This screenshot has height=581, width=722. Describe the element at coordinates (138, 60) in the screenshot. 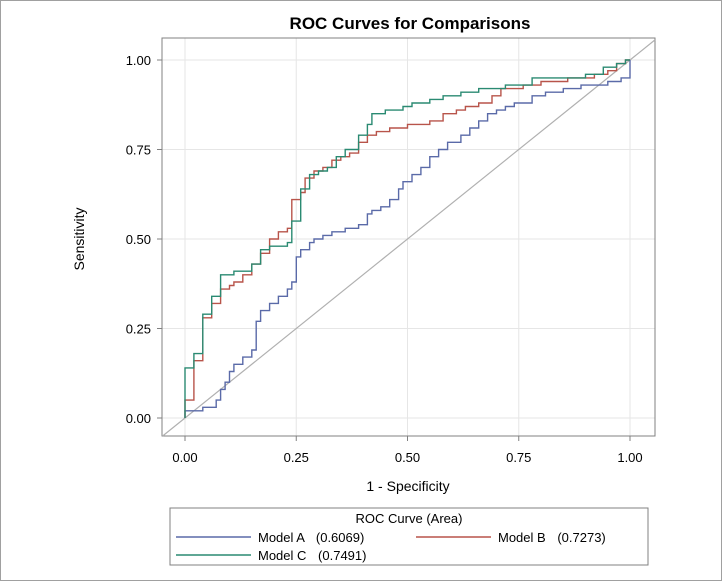

I see `y-tick-label: 1.00` at that location.